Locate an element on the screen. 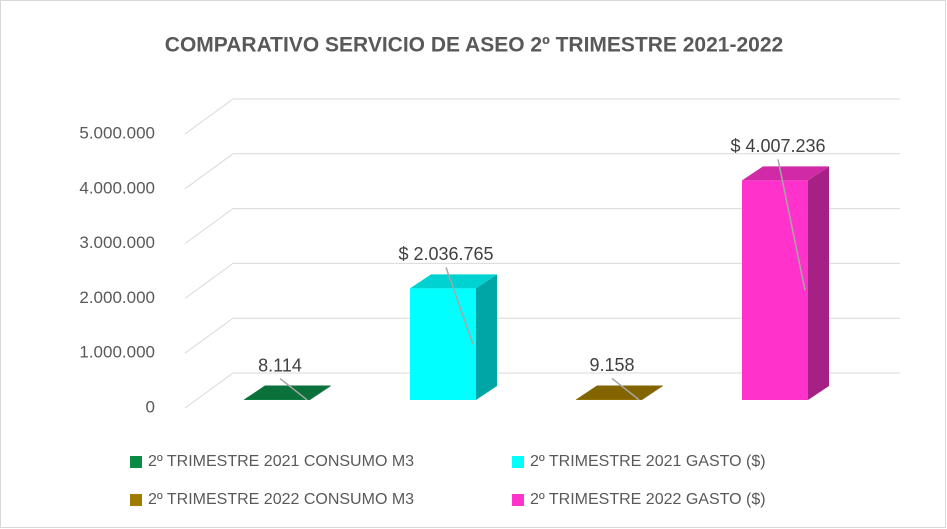  legend-label: 2º TRIMESTRE 2021 CONSUMO M3 is located at coordinates (281, 461).